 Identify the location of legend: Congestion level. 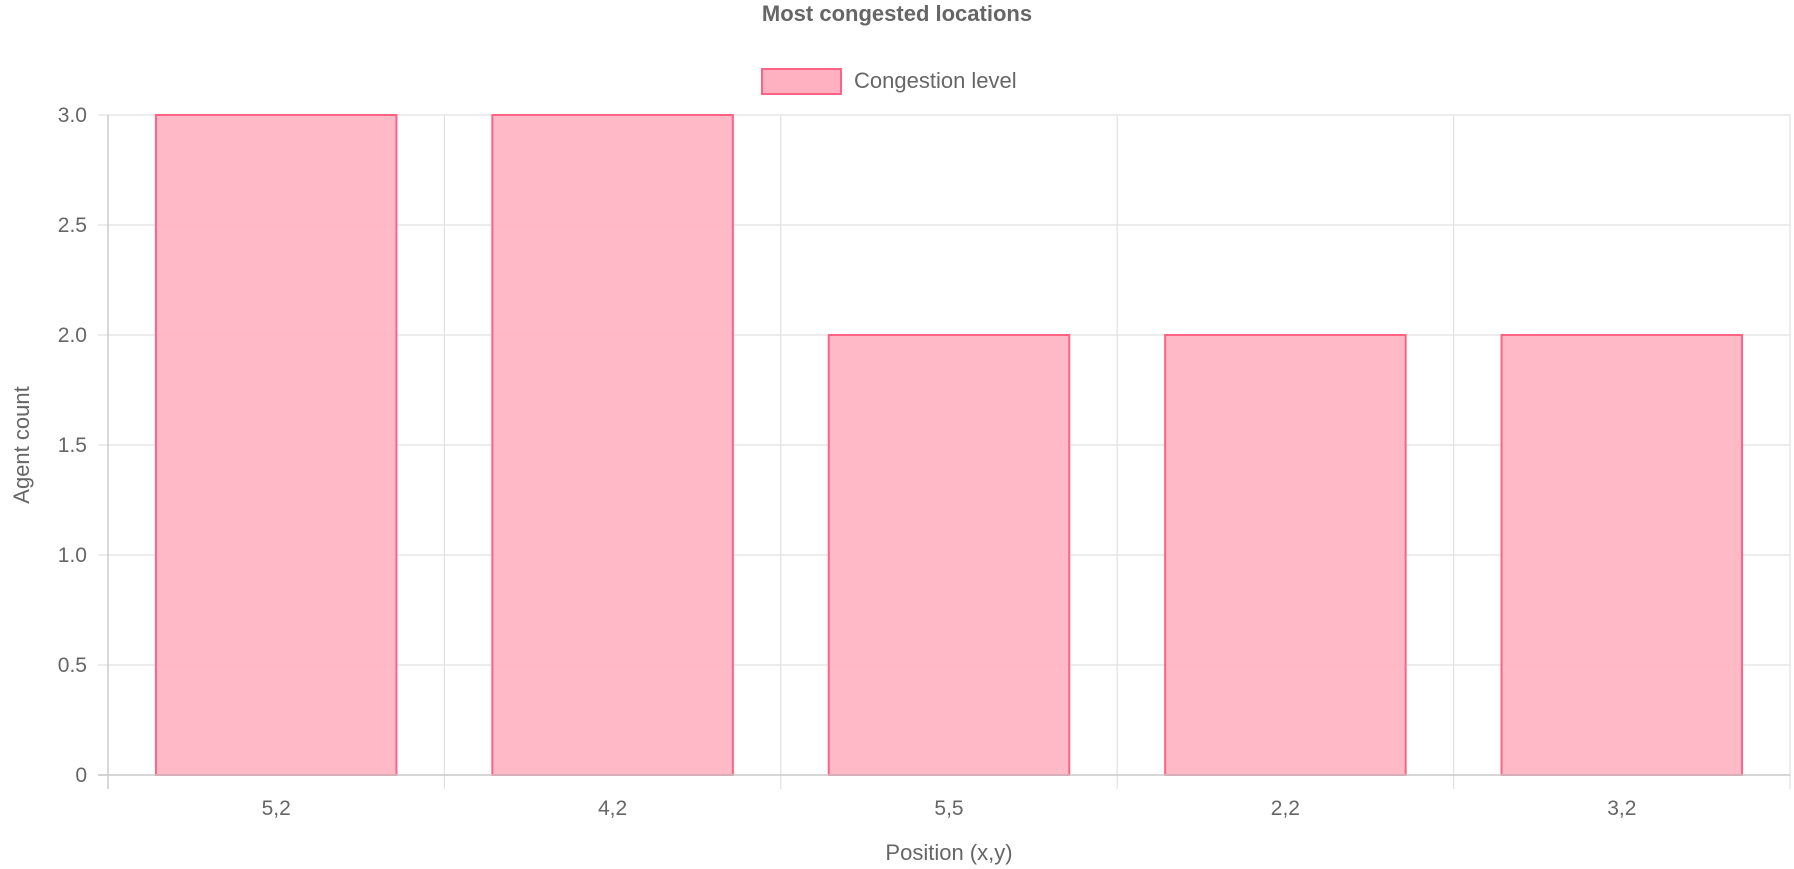
(889, 81).